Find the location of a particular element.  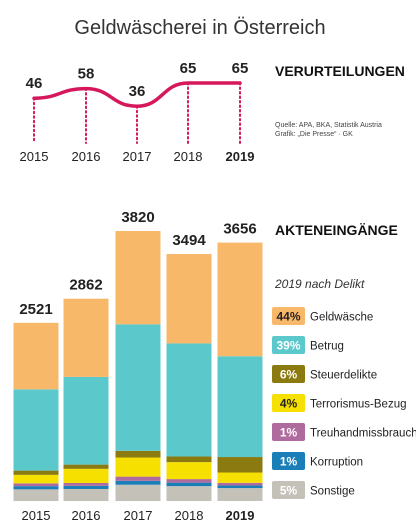

legend-label-treuhandmissbrauch: Treuhandmissbrauch is located at coordinates (363, 434).